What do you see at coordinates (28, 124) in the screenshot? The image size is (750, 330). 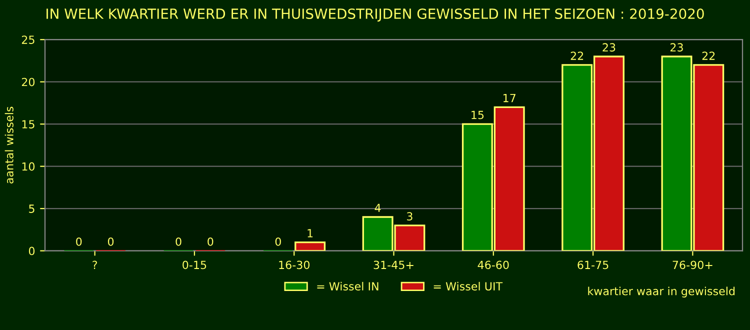 I see `y-tick-label: 15` at bounding box center [28, 124].